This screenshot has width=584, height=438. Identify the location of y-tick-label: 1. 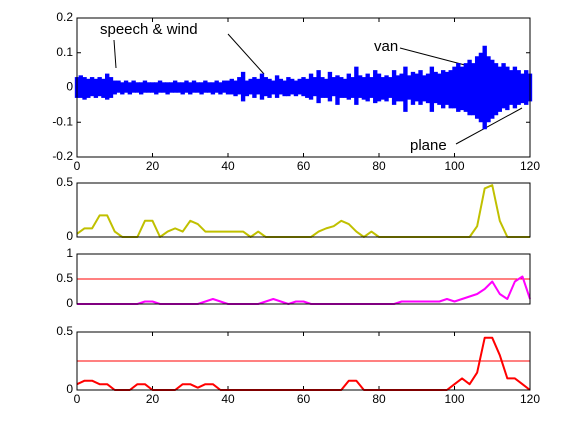
(69, 253).